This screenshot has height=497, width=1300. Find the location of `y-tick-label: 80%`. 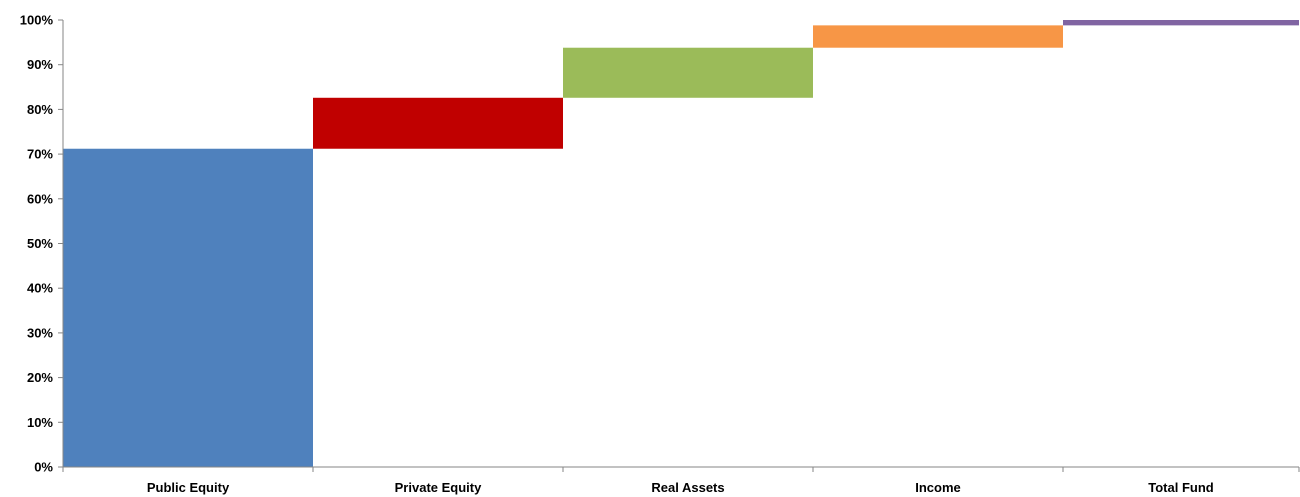

y-tick-label: 80% is located at coordinates (40, 109).